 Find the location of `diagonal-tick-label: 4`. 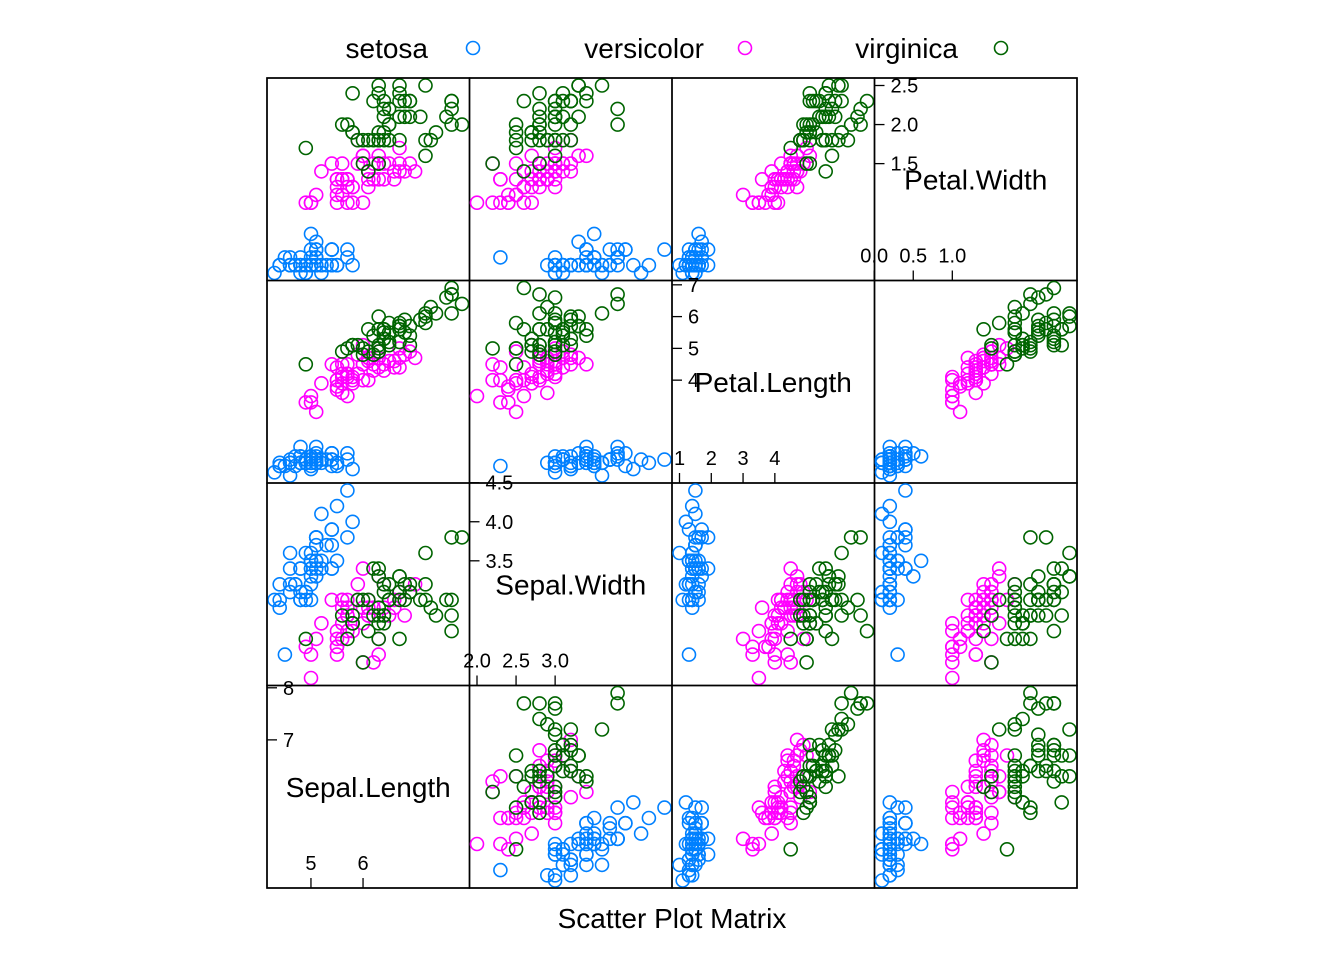

diagonal-tick-label: 4 is located at coordinates (693, 381).